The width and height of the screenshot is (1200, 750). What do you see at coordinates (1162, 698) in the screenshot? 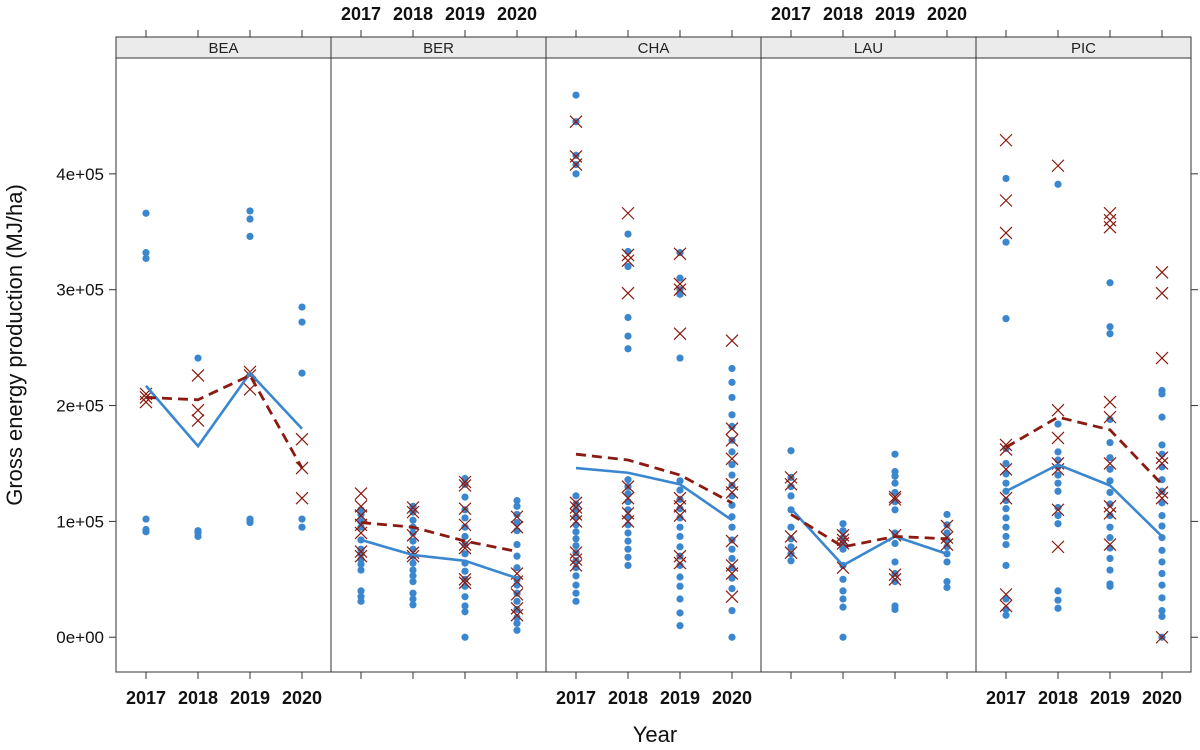
I see `x-tick-label: 2020` at bounding box center [1162, 698].